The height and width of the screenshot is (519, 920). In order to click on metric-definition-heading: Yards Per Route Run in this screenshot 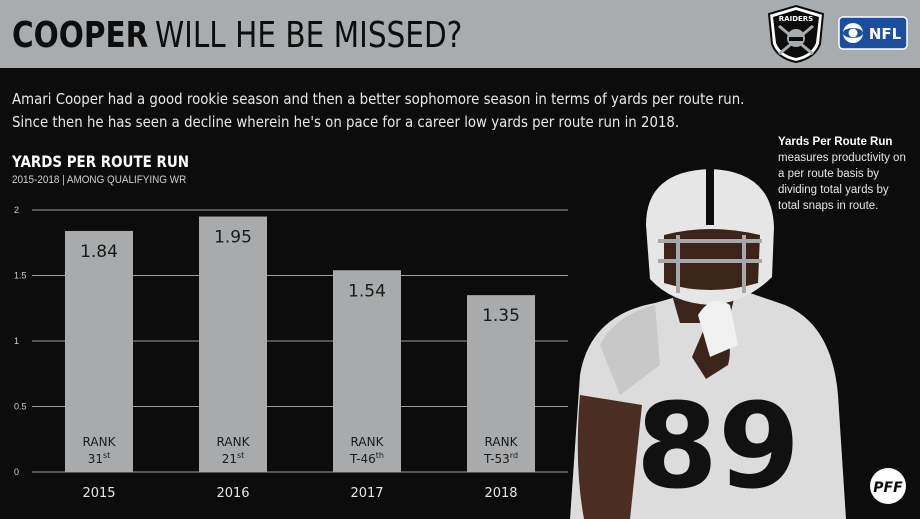, I will do `click(835, 142)`.